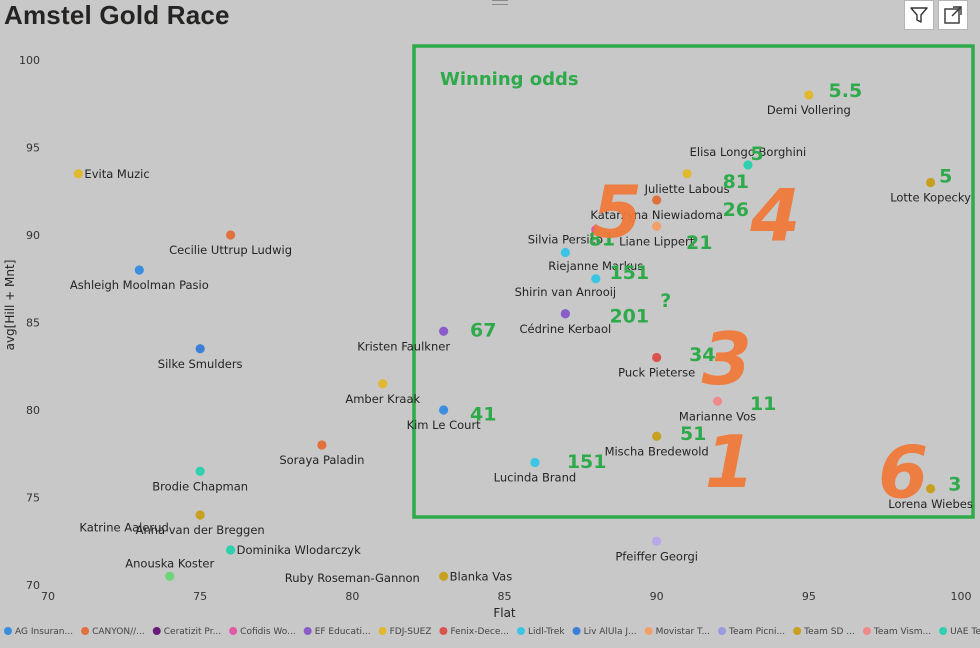 The image size is (980, 648). I want to click on point-label: Riejanne Markus, so click(595, 266).